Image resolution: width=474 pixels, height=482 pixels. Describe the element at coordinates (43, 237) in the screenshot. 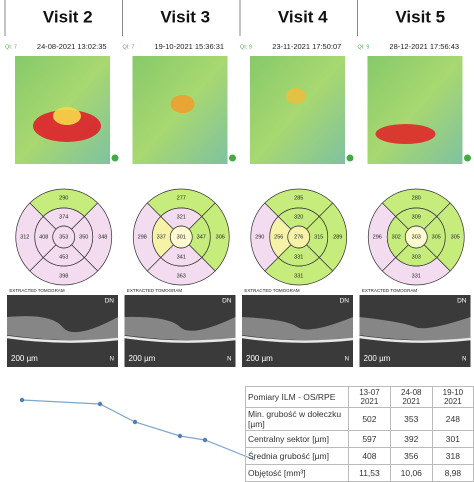

I see `inner-value: 408` at that location.